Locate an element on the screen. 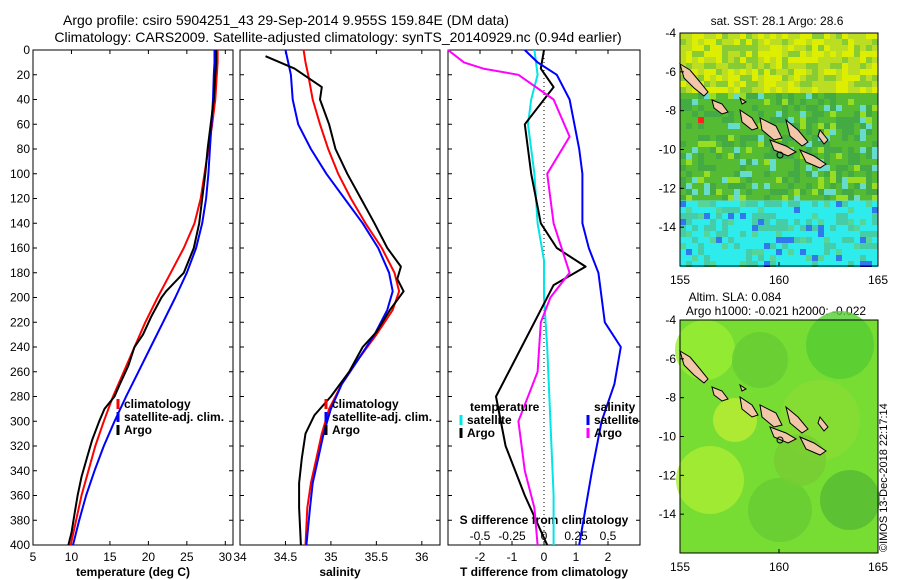  map-lat-tick-label: -10 is located at coordinates (668, 150).